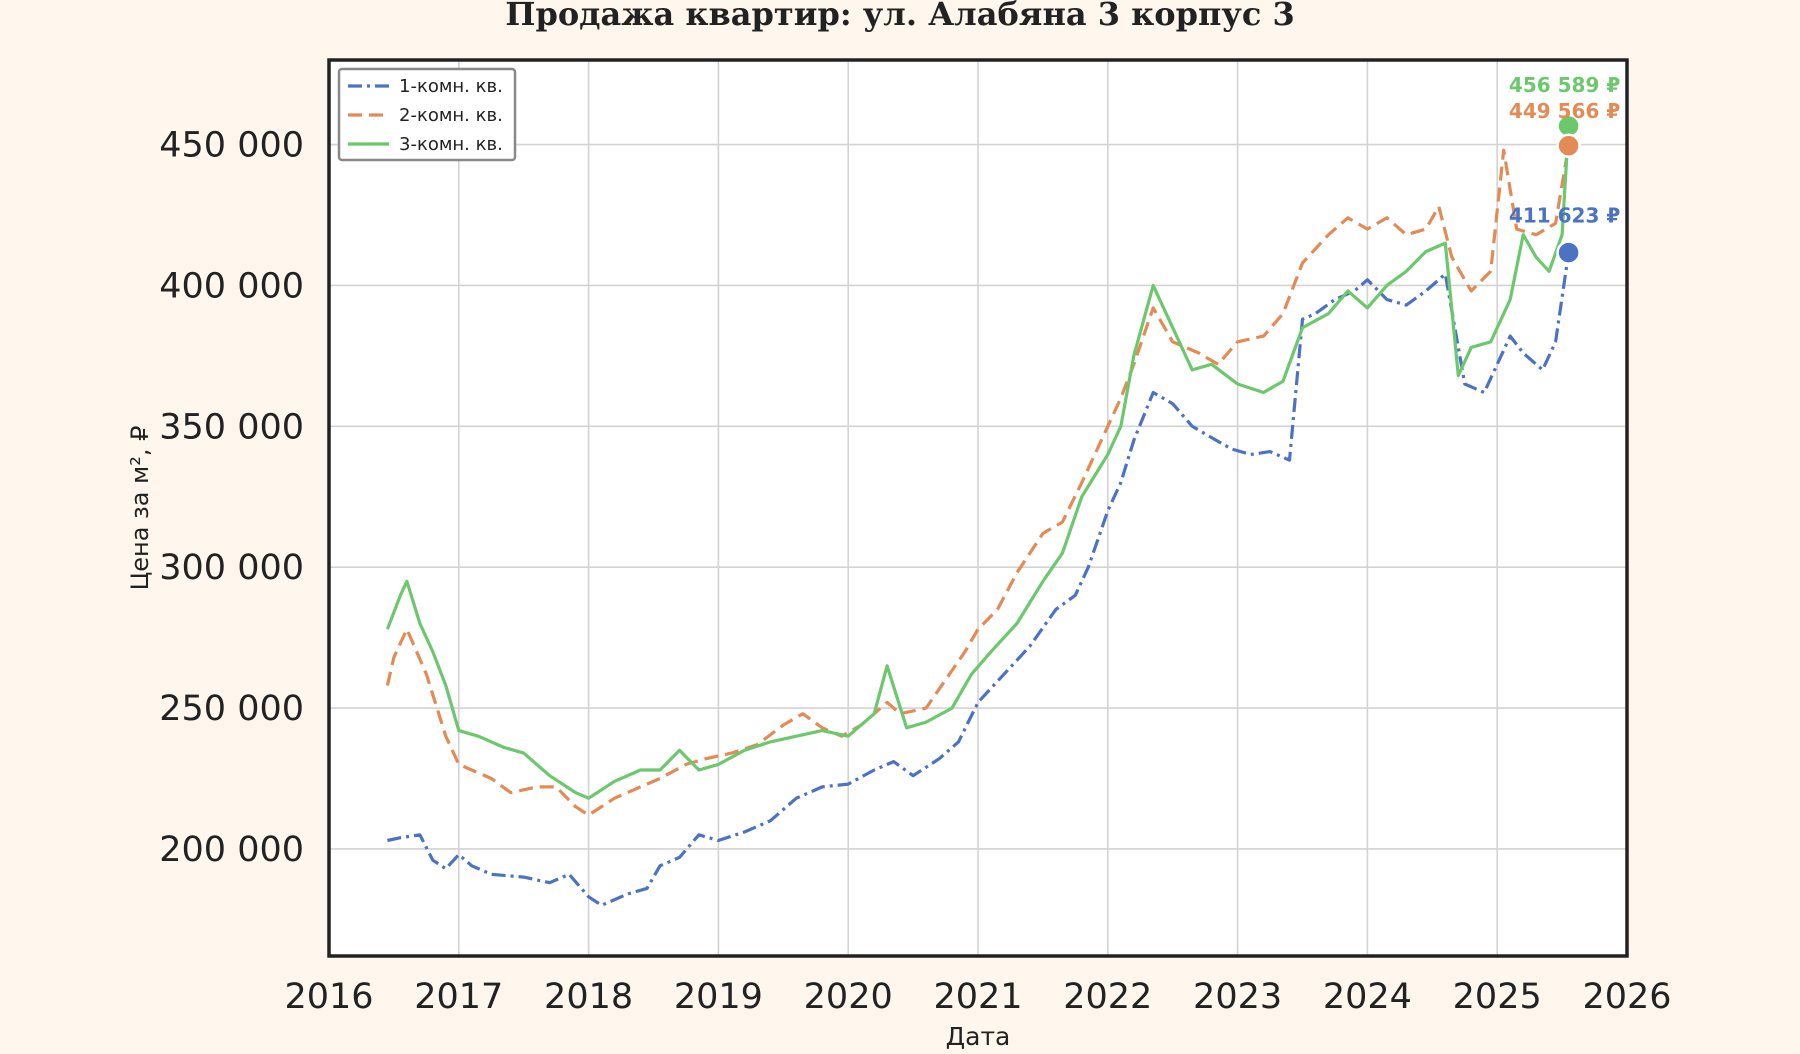  What do you see at coordinates (1564, 216) in the screenshot?
I see `end-value-label: 411 623 ₽` at bounding box center [1564, 216].